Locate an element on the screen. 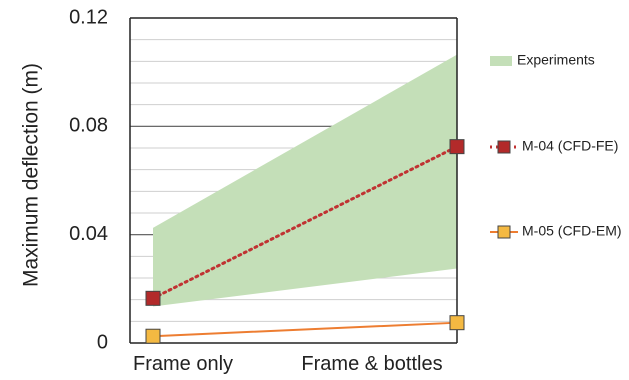 Image resolution: width=629 pixels, height=380 pixels. legend-swatch-experiments is located at coordinates (501, 61).